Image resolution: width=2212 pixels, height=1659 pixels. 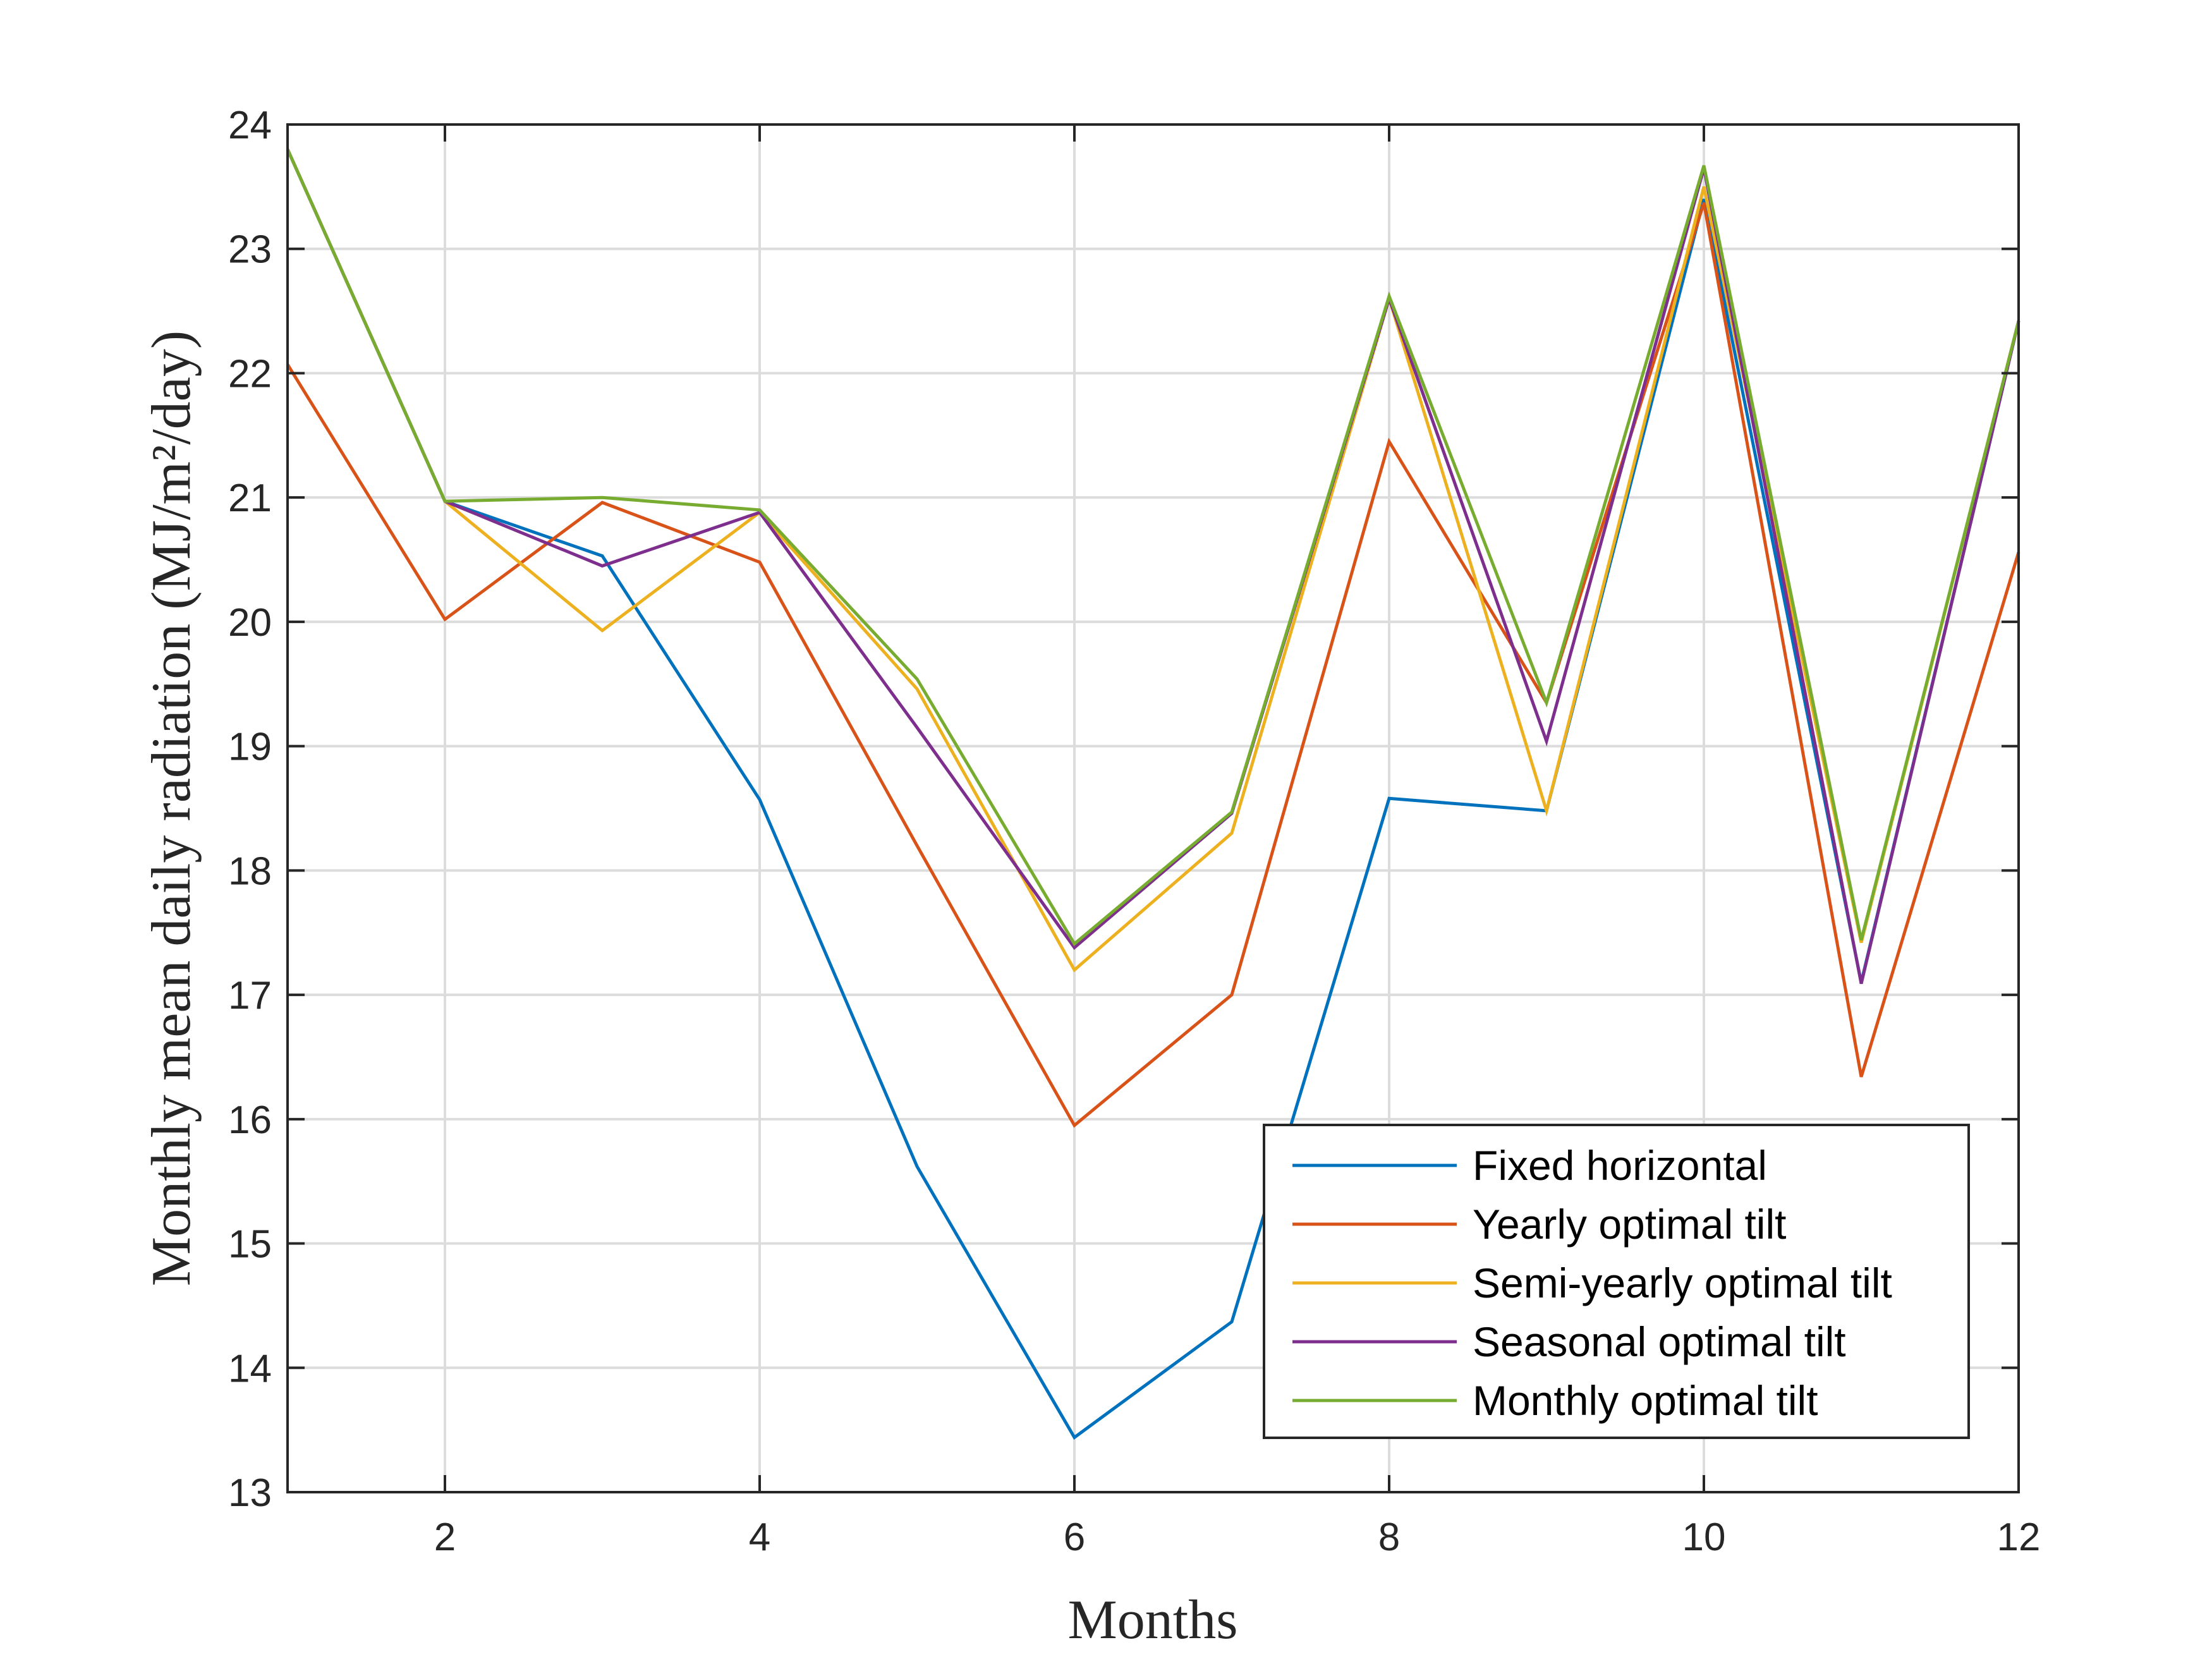 What do you see at coordinates (250, 871) in the screenshot?
I see `y-tick-label: 18` at bounding box center [250, 871].